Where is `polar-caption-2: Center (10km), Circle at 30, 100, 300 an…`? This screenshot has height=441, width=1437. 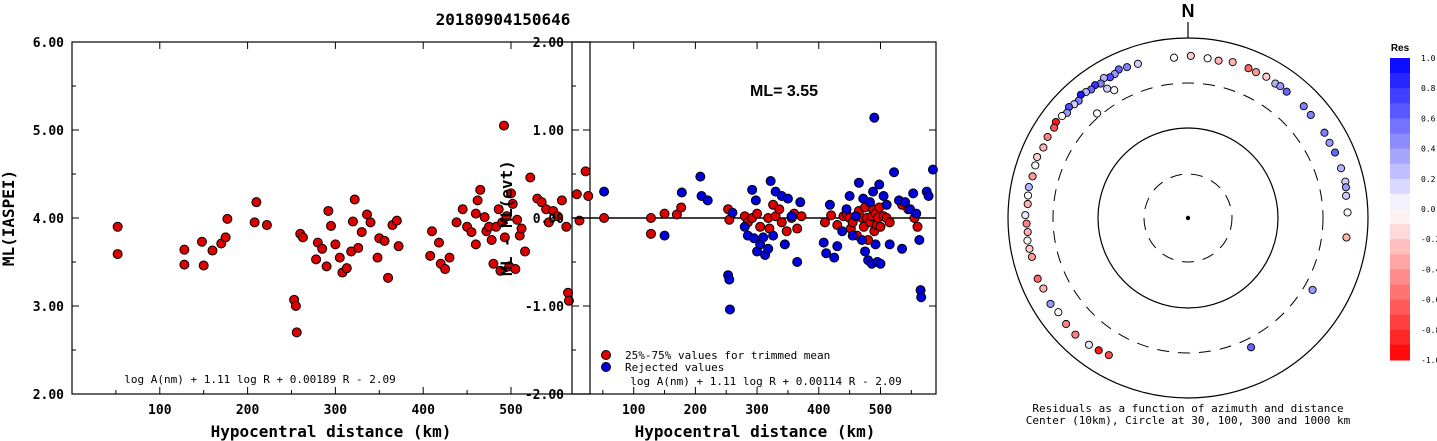 polar-caption-2: Center (10km), Circle at 30, 100, 300 an… is located at coordinates (1188, 420).